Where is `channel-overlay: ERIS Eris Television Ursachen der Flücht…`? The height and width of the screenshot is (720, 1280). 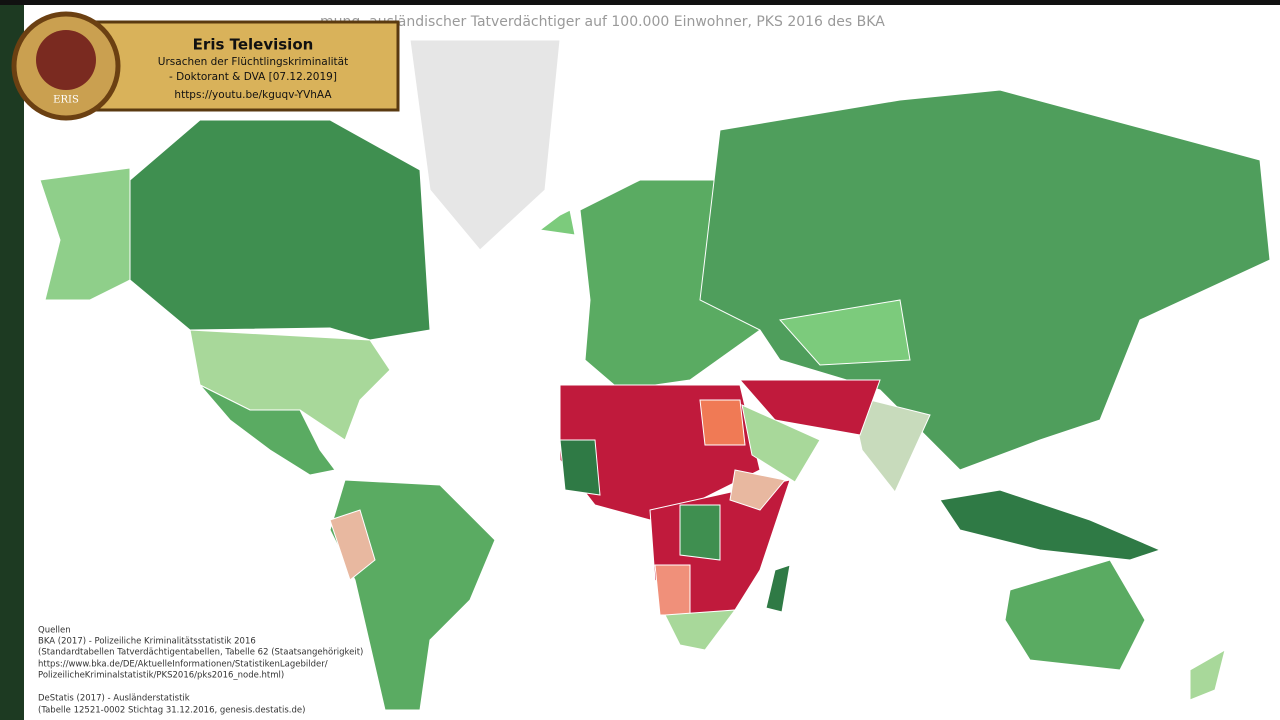
channel-overlay: ERIS Eris Television Ursachen der Flücht… is located at coordinates (205, 66).